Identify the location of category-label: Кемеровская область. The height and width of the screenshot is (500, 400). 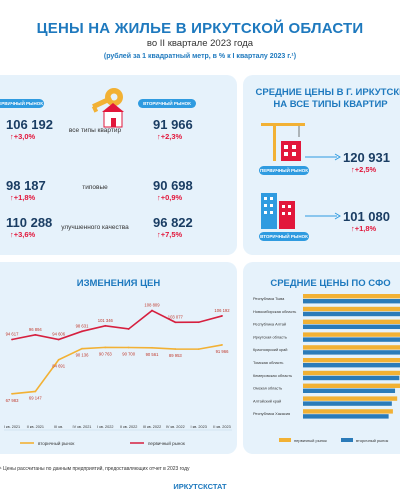
(272, 375).